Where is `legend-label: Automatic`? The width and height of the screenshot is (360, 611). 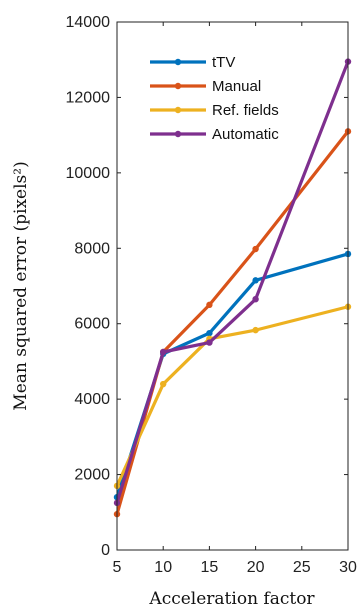
legend-label: Automatic is located at coordinates (245, 134).